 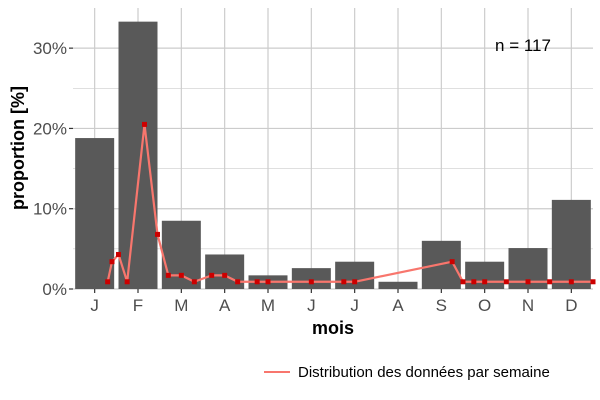 I want to click on bar-D, so click(x=571, y=244).